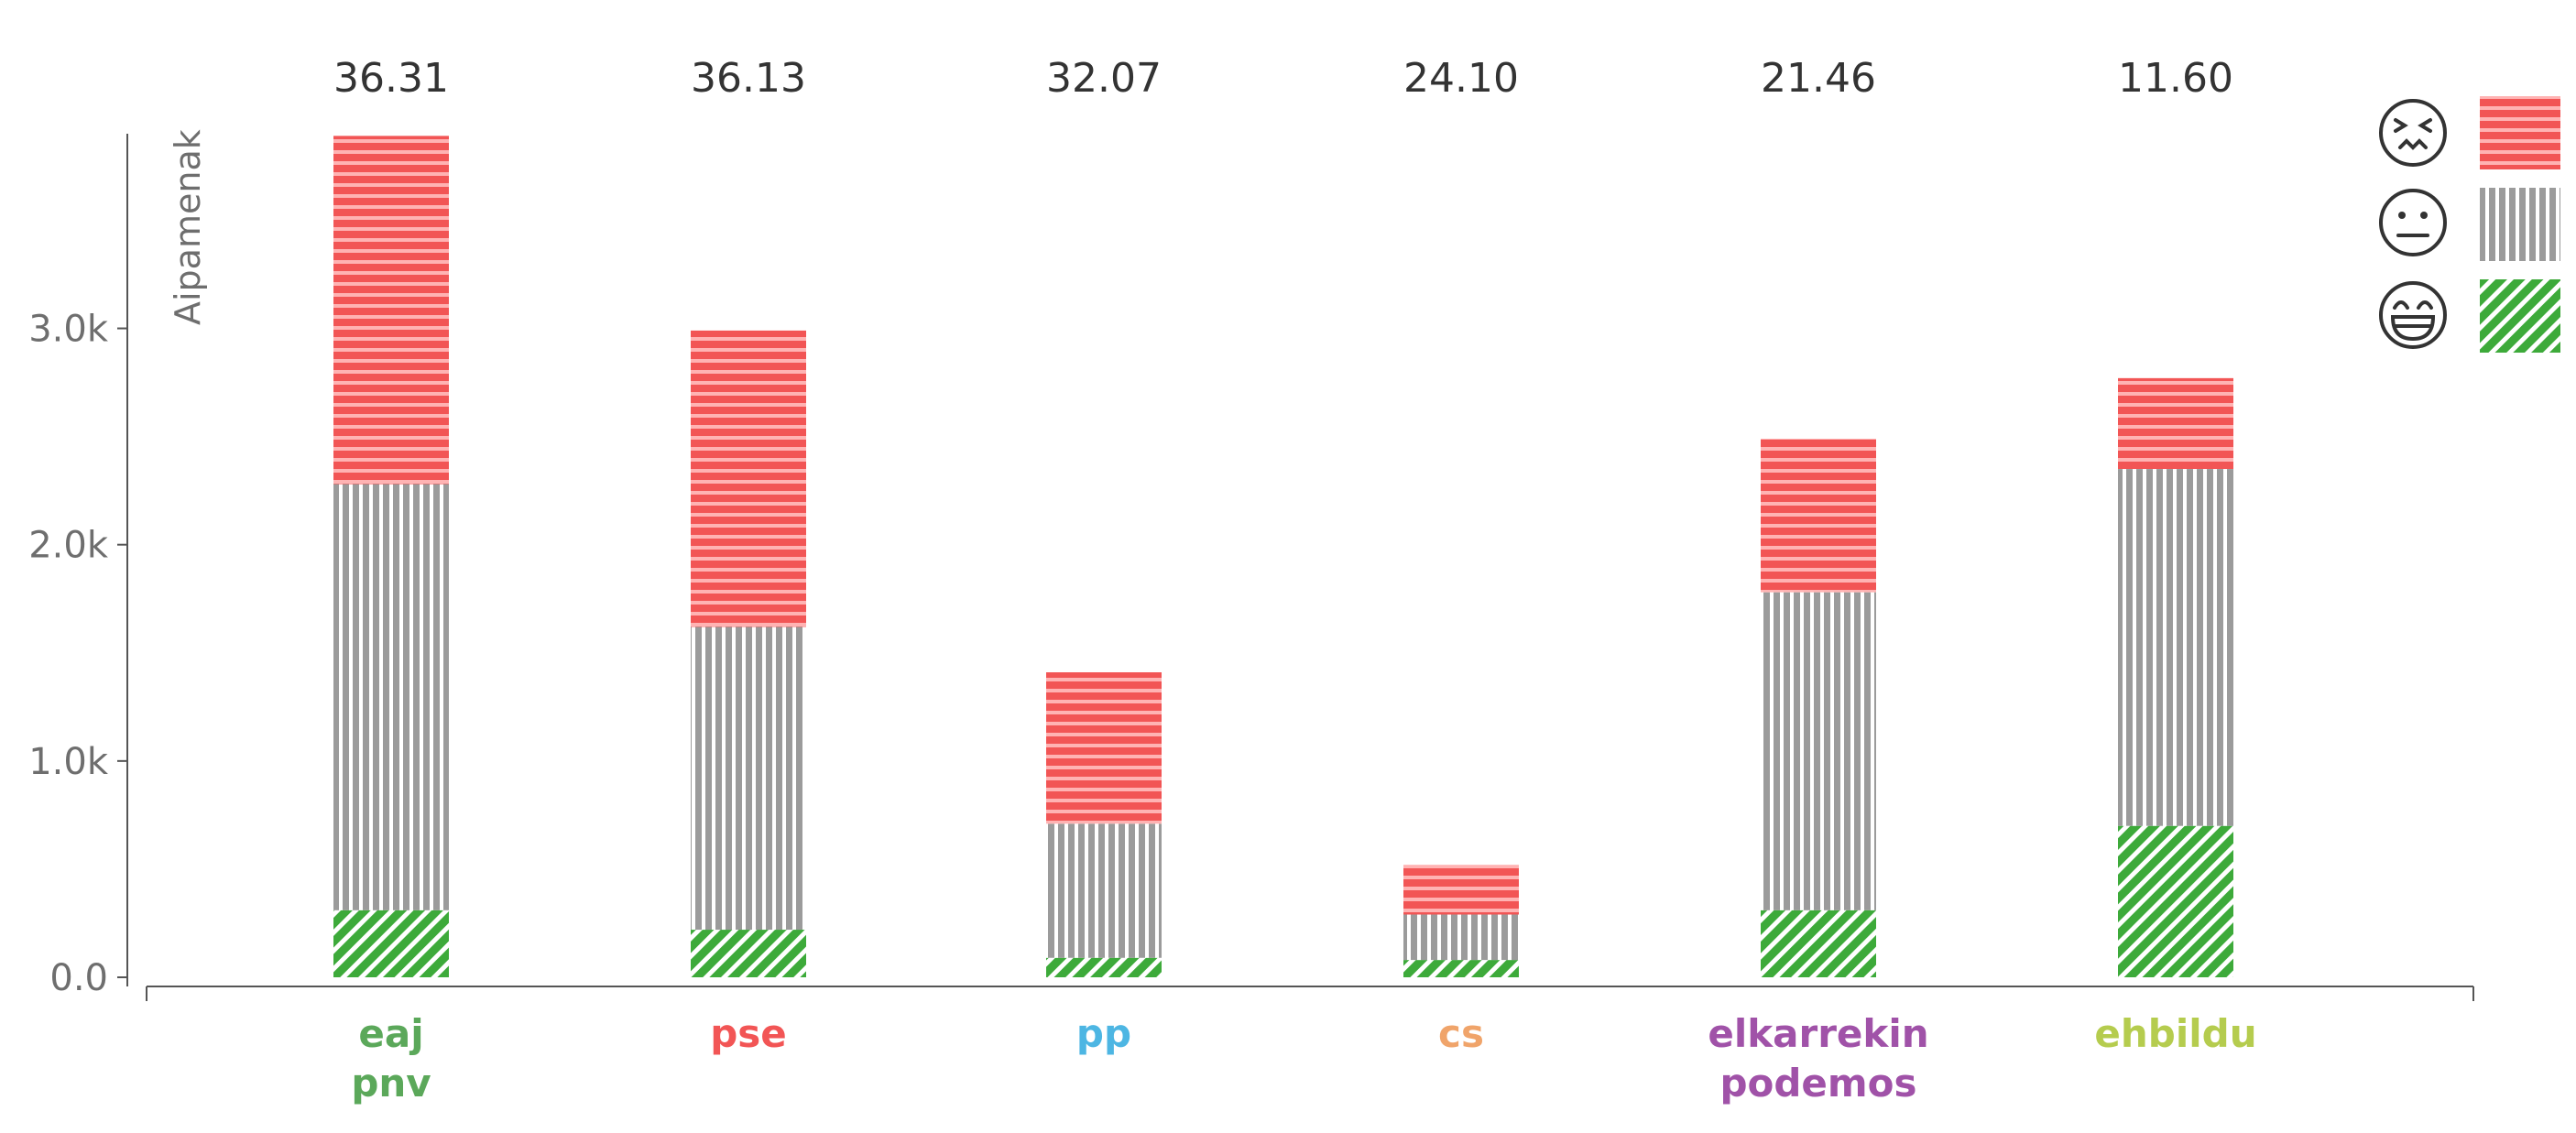  What do you see at coordinates (391, 78) in the screenshot?
I see `score-label: 36.31` at bounding box center [391, 78].